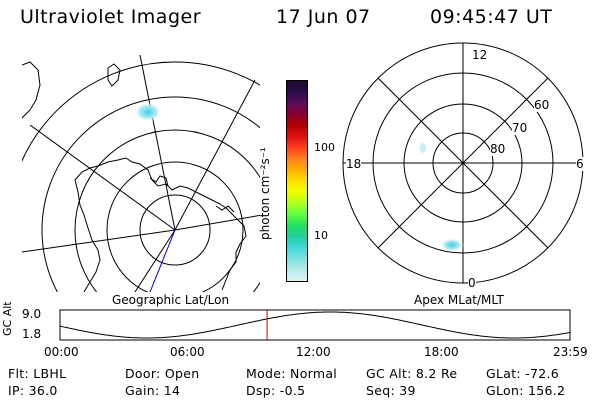 This screenshot has height=400, width=600. What do you see at coordinates (292, 373) in the screenshot?
I see `mode-info: Mode: Normal` at bounding box center [292, 373].